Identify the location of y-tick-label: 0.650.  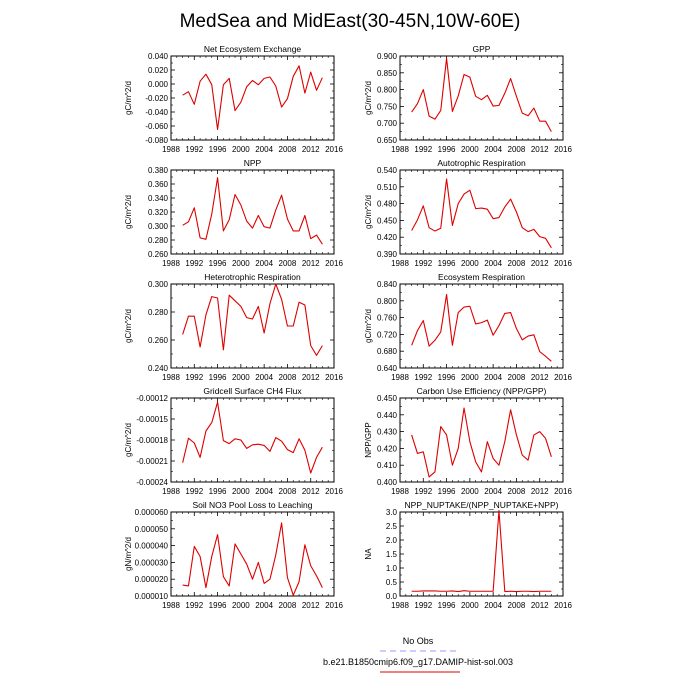
(387, 140).